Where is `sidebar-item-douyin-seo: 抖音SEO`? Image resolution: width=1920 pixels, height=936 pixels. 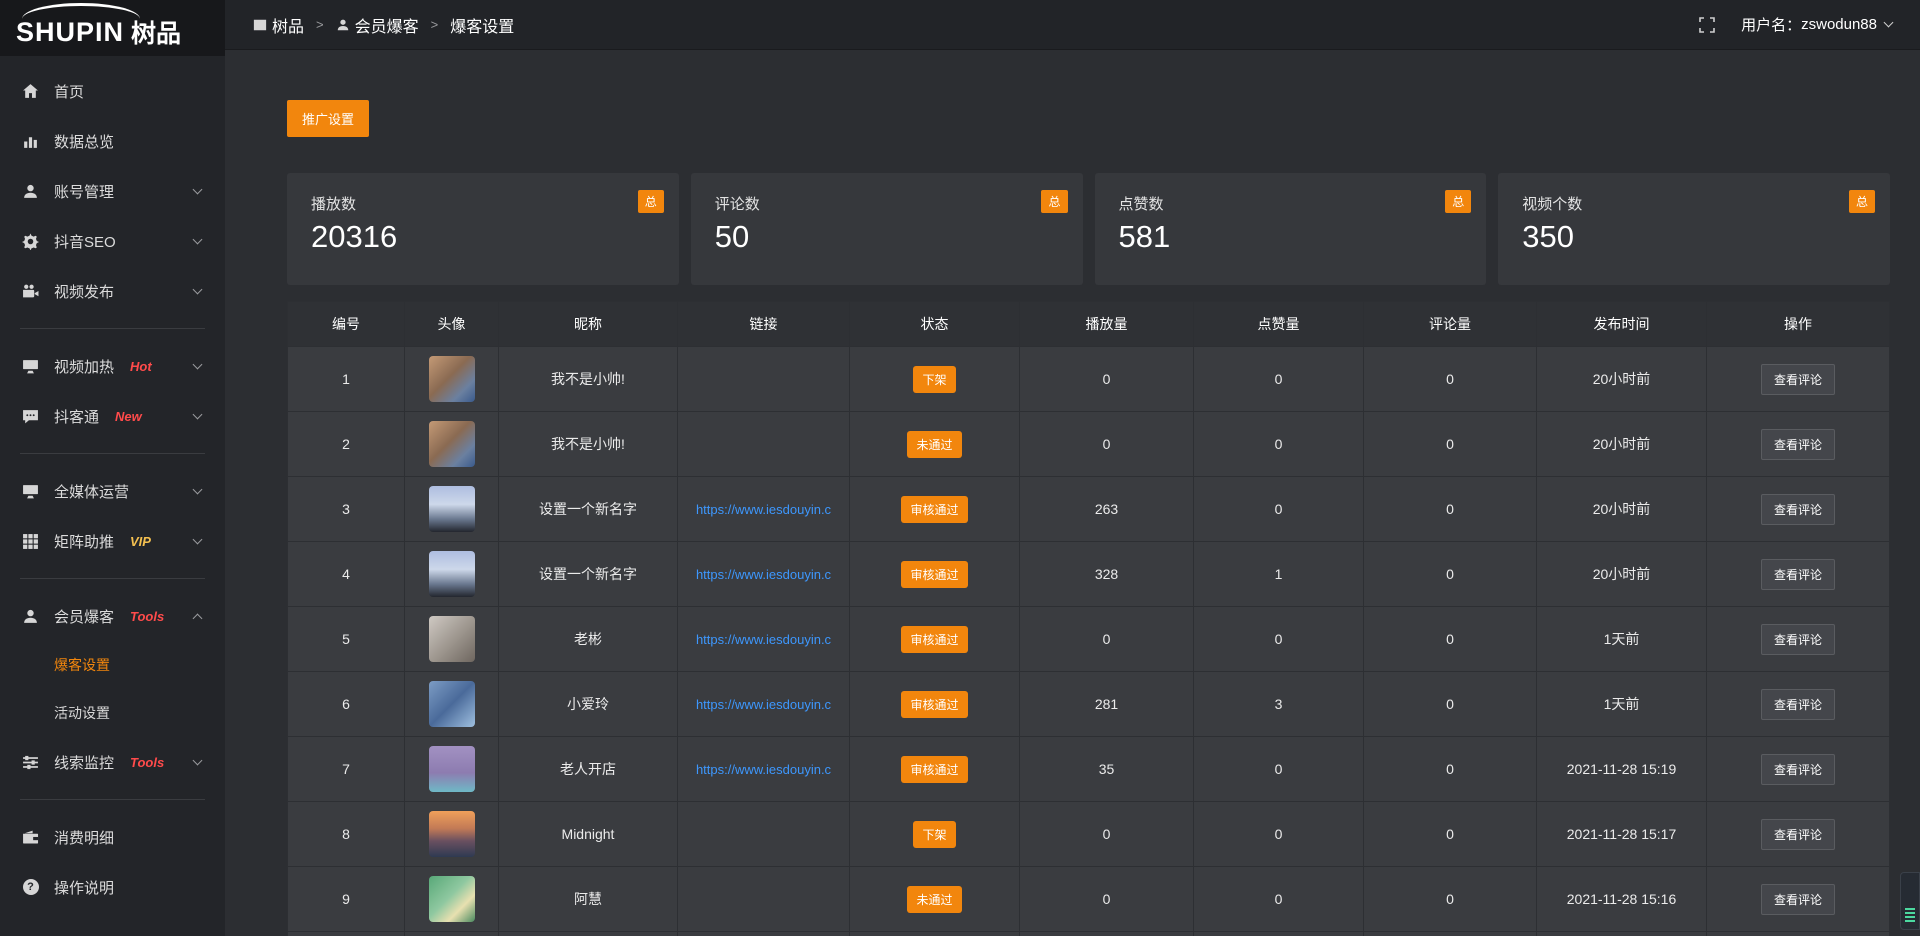 sidebar-item-douyin-seo: 抖音SEO is located at coordinates (112, 241).